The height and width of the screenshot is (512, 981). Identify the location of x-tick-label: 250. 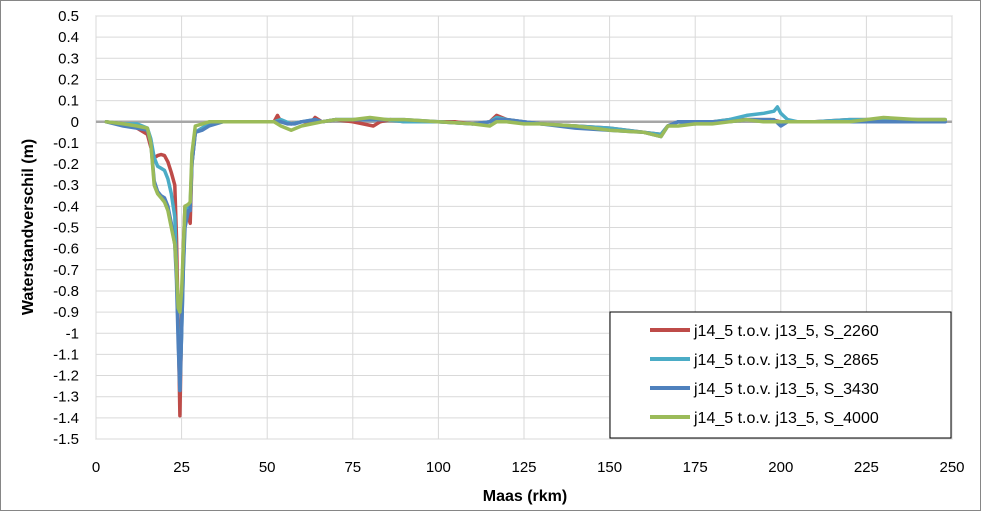
(951, 467).